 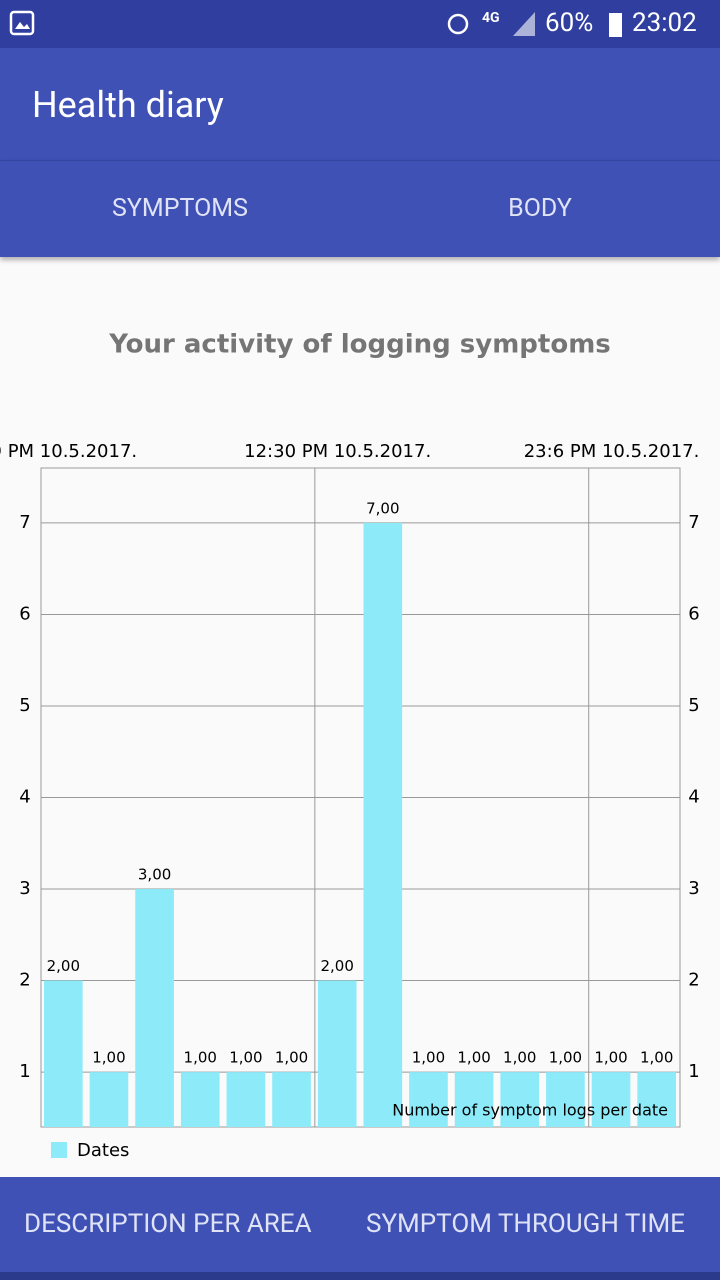 What do you see at coordinates (68, 451) in the screenshot?
I see `x-tick-label: 9 PM 10.5.2017.` at bounding box center [68, 451].